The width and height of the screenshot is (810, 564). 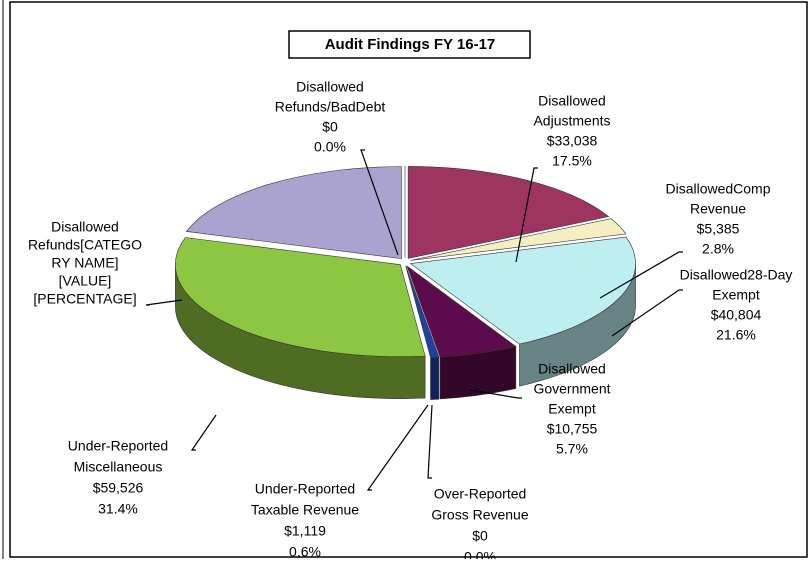 What do you see at coordinates (85, 281) in the screenshot?
I see `data-label: [VALUE]` at bounding box center [85, 281].